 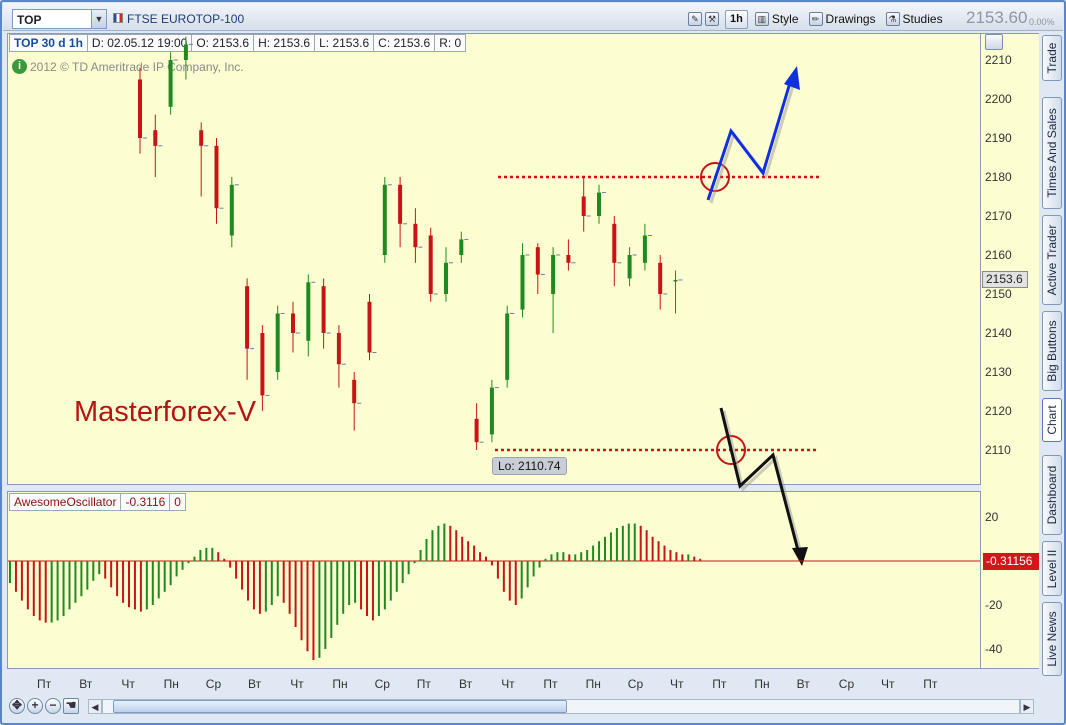 What do you see at coordinates (98, 19) in the screenshot?
I see `symbol-dropdown-icon: ▼` at bounding box center [98, 19].